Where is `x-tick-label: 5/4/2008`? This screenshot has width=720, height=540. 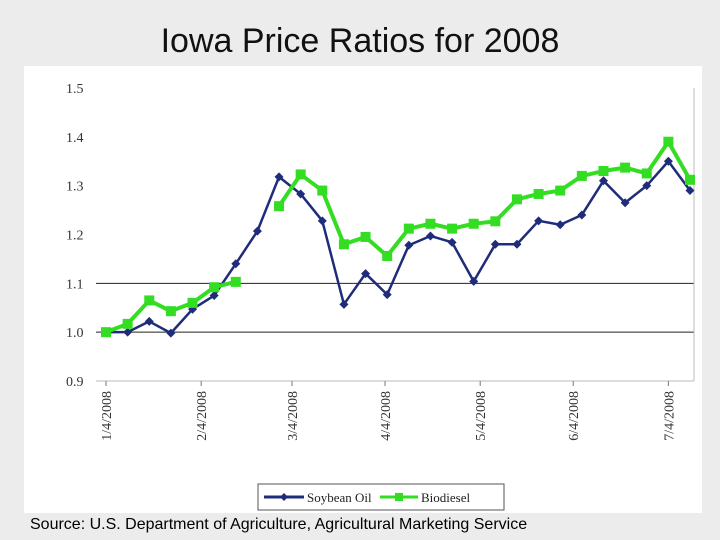
x-tick-label: 5/4/2008 is located at coordinates (481, 416).